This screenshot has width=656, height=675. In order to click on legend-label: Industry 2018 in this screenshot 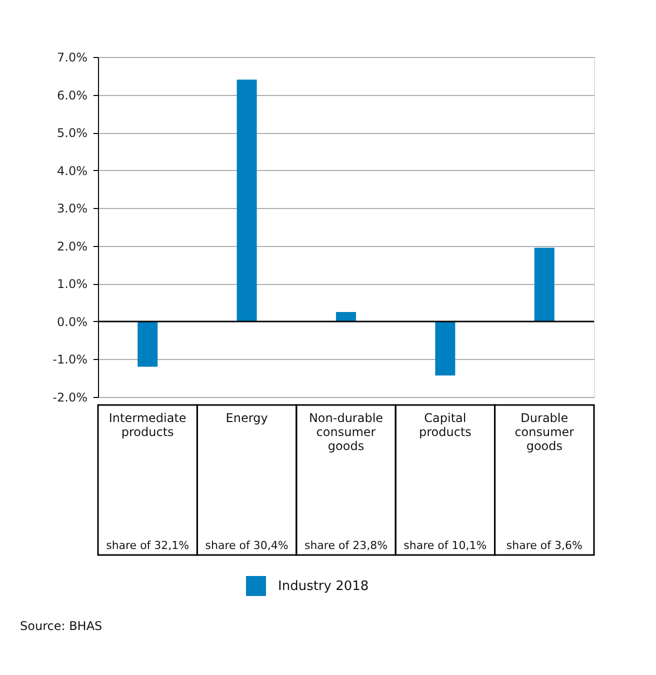, I will do `click(323, 586)`.